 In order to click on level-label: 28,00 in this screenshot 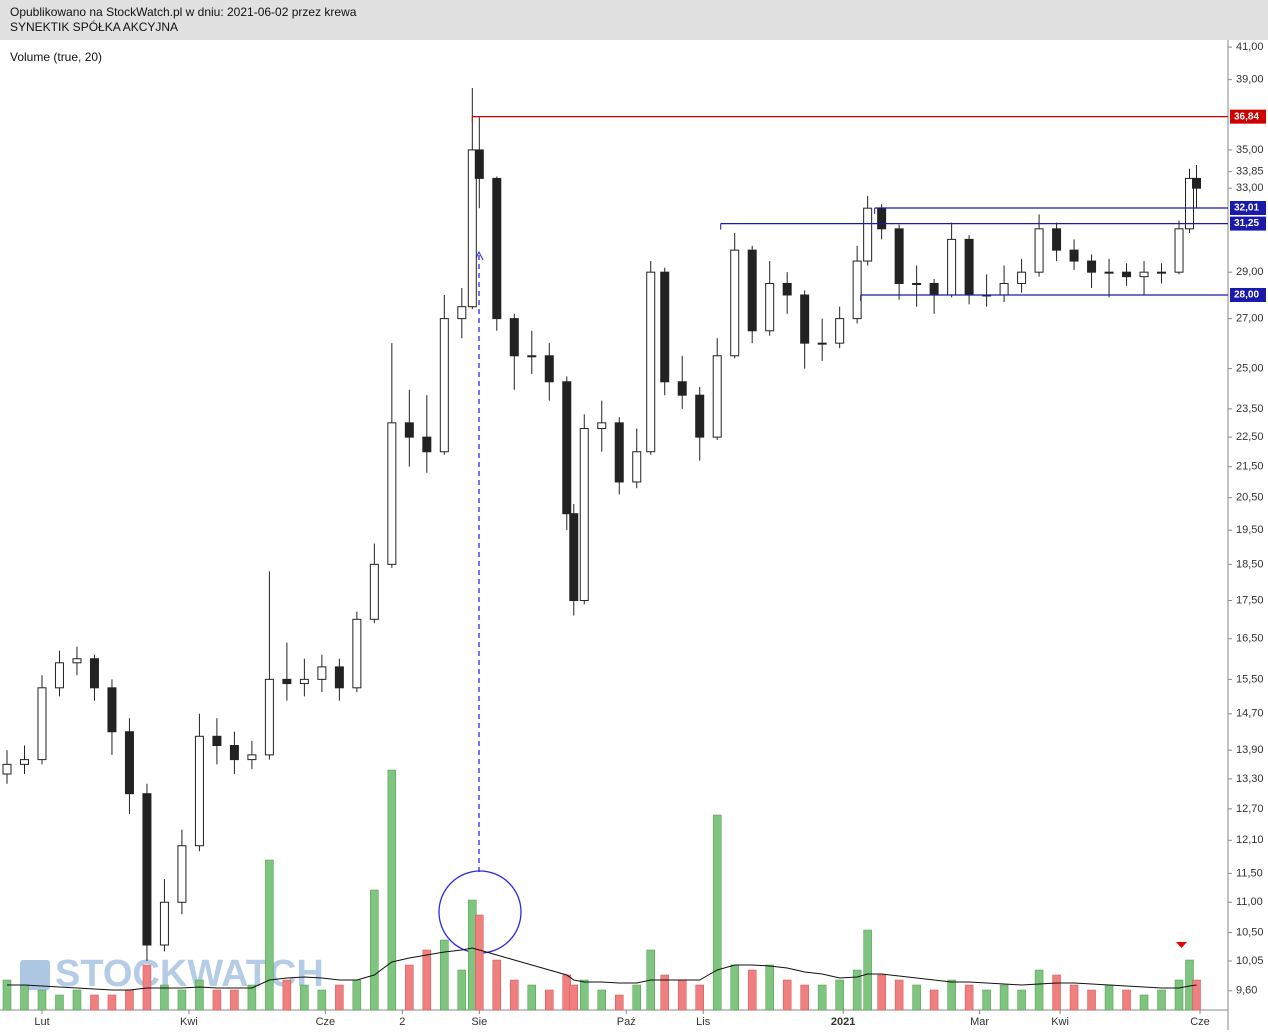, I will do `click(1246, 295)`.